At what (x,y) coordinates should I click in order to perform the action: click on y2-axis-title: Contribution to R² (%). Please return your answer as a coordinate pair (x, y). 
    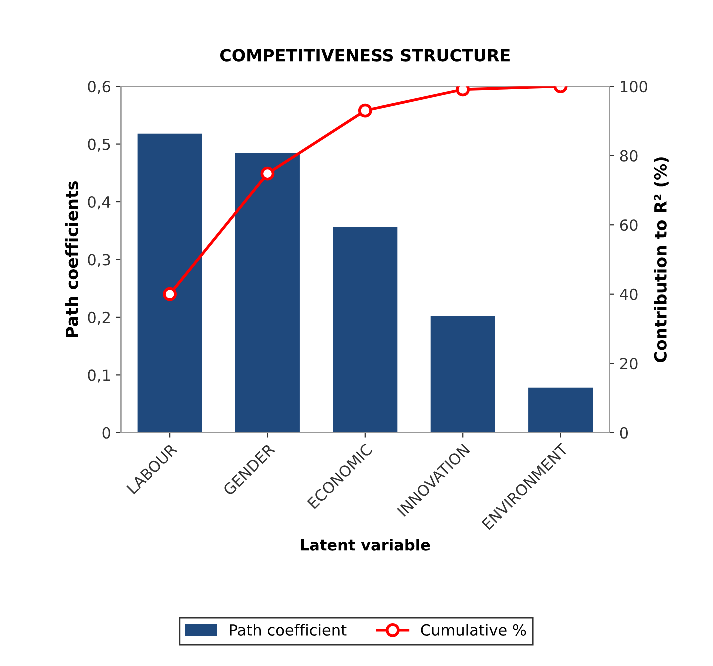
    Looking at the image, I should click on (661, 260).